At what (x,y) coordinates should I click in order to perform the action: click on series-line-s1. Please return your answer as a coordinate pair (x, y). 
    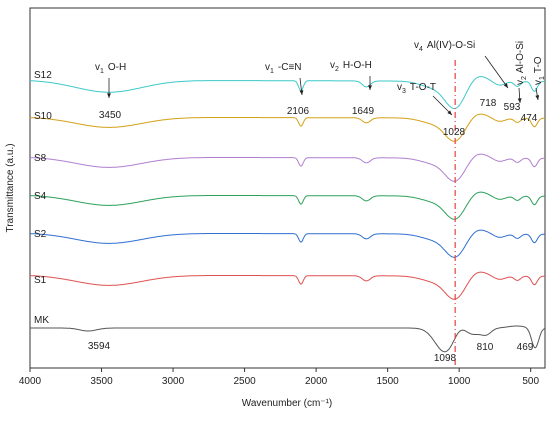
    Looking at the image, I should click on (287, 285).